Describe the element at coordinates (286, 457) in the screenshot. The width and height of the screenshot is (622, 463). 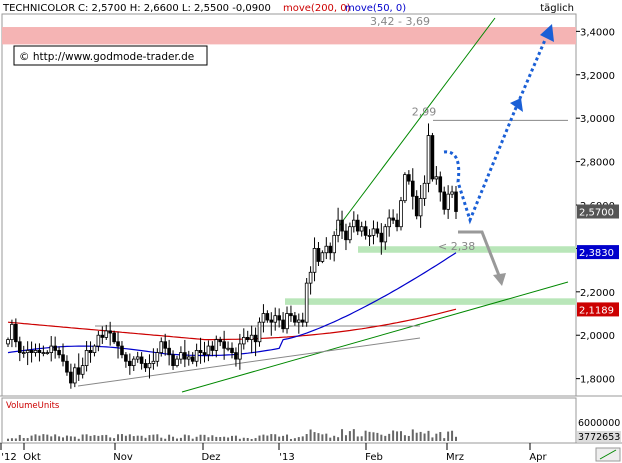
I see `x-tick-label: '13` at that location.